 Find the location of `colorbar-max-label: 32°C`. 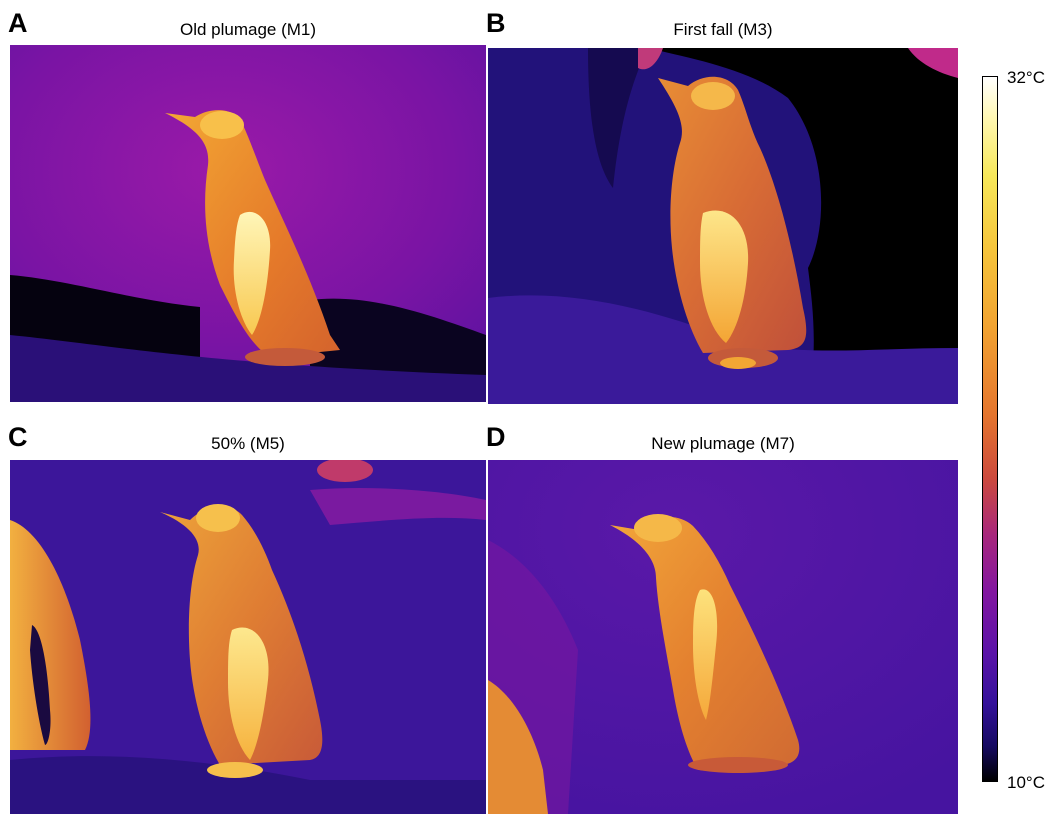

colorbar-max-label: 32°C is located at coordinates (1026, 77).